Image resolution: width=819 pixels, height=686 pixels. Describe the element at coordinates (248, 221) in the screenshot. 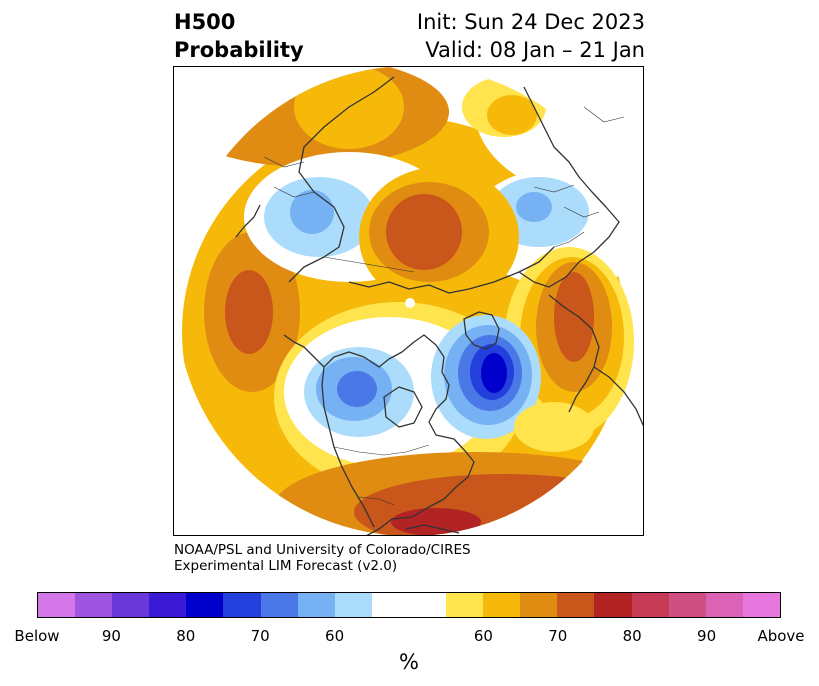

I see `japan-coast` at that location.